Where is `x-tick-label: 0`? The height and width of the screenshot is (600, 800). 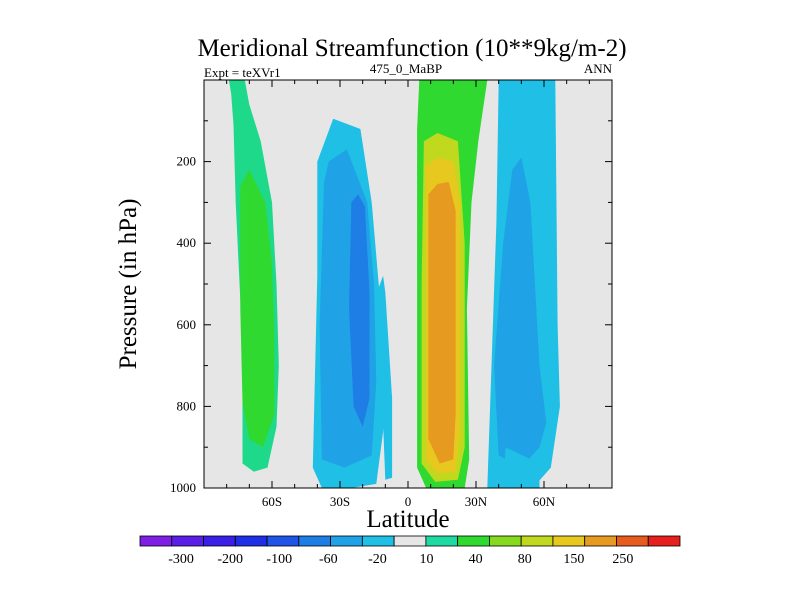 x-tick-label: 0 is located at coordinates (408, 501).